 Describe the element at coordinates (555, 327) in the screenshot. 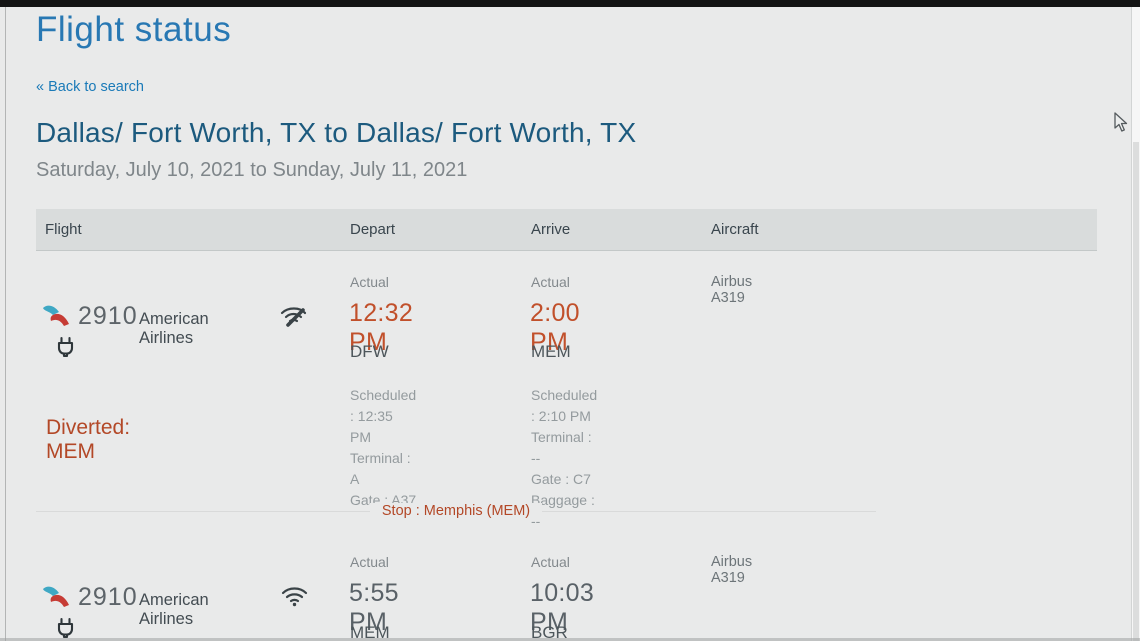

I see `arrive-time: 2:00 PM` at that location.